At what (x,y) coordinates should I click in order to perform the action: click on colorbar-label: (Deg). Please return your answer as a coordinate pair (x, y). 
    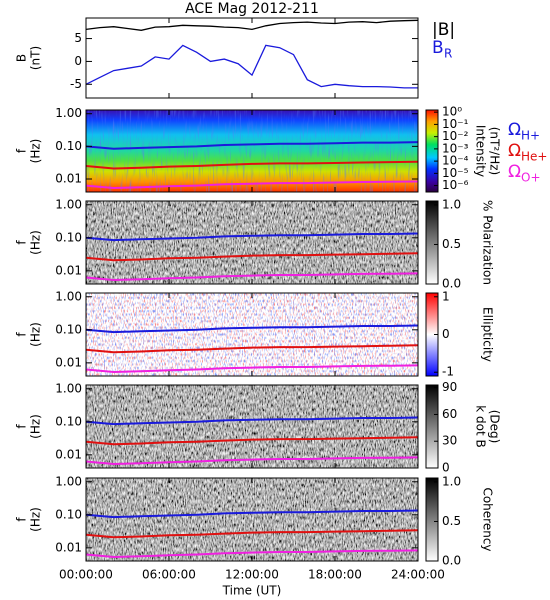
    Looking at the image, I should click on (495, 427).